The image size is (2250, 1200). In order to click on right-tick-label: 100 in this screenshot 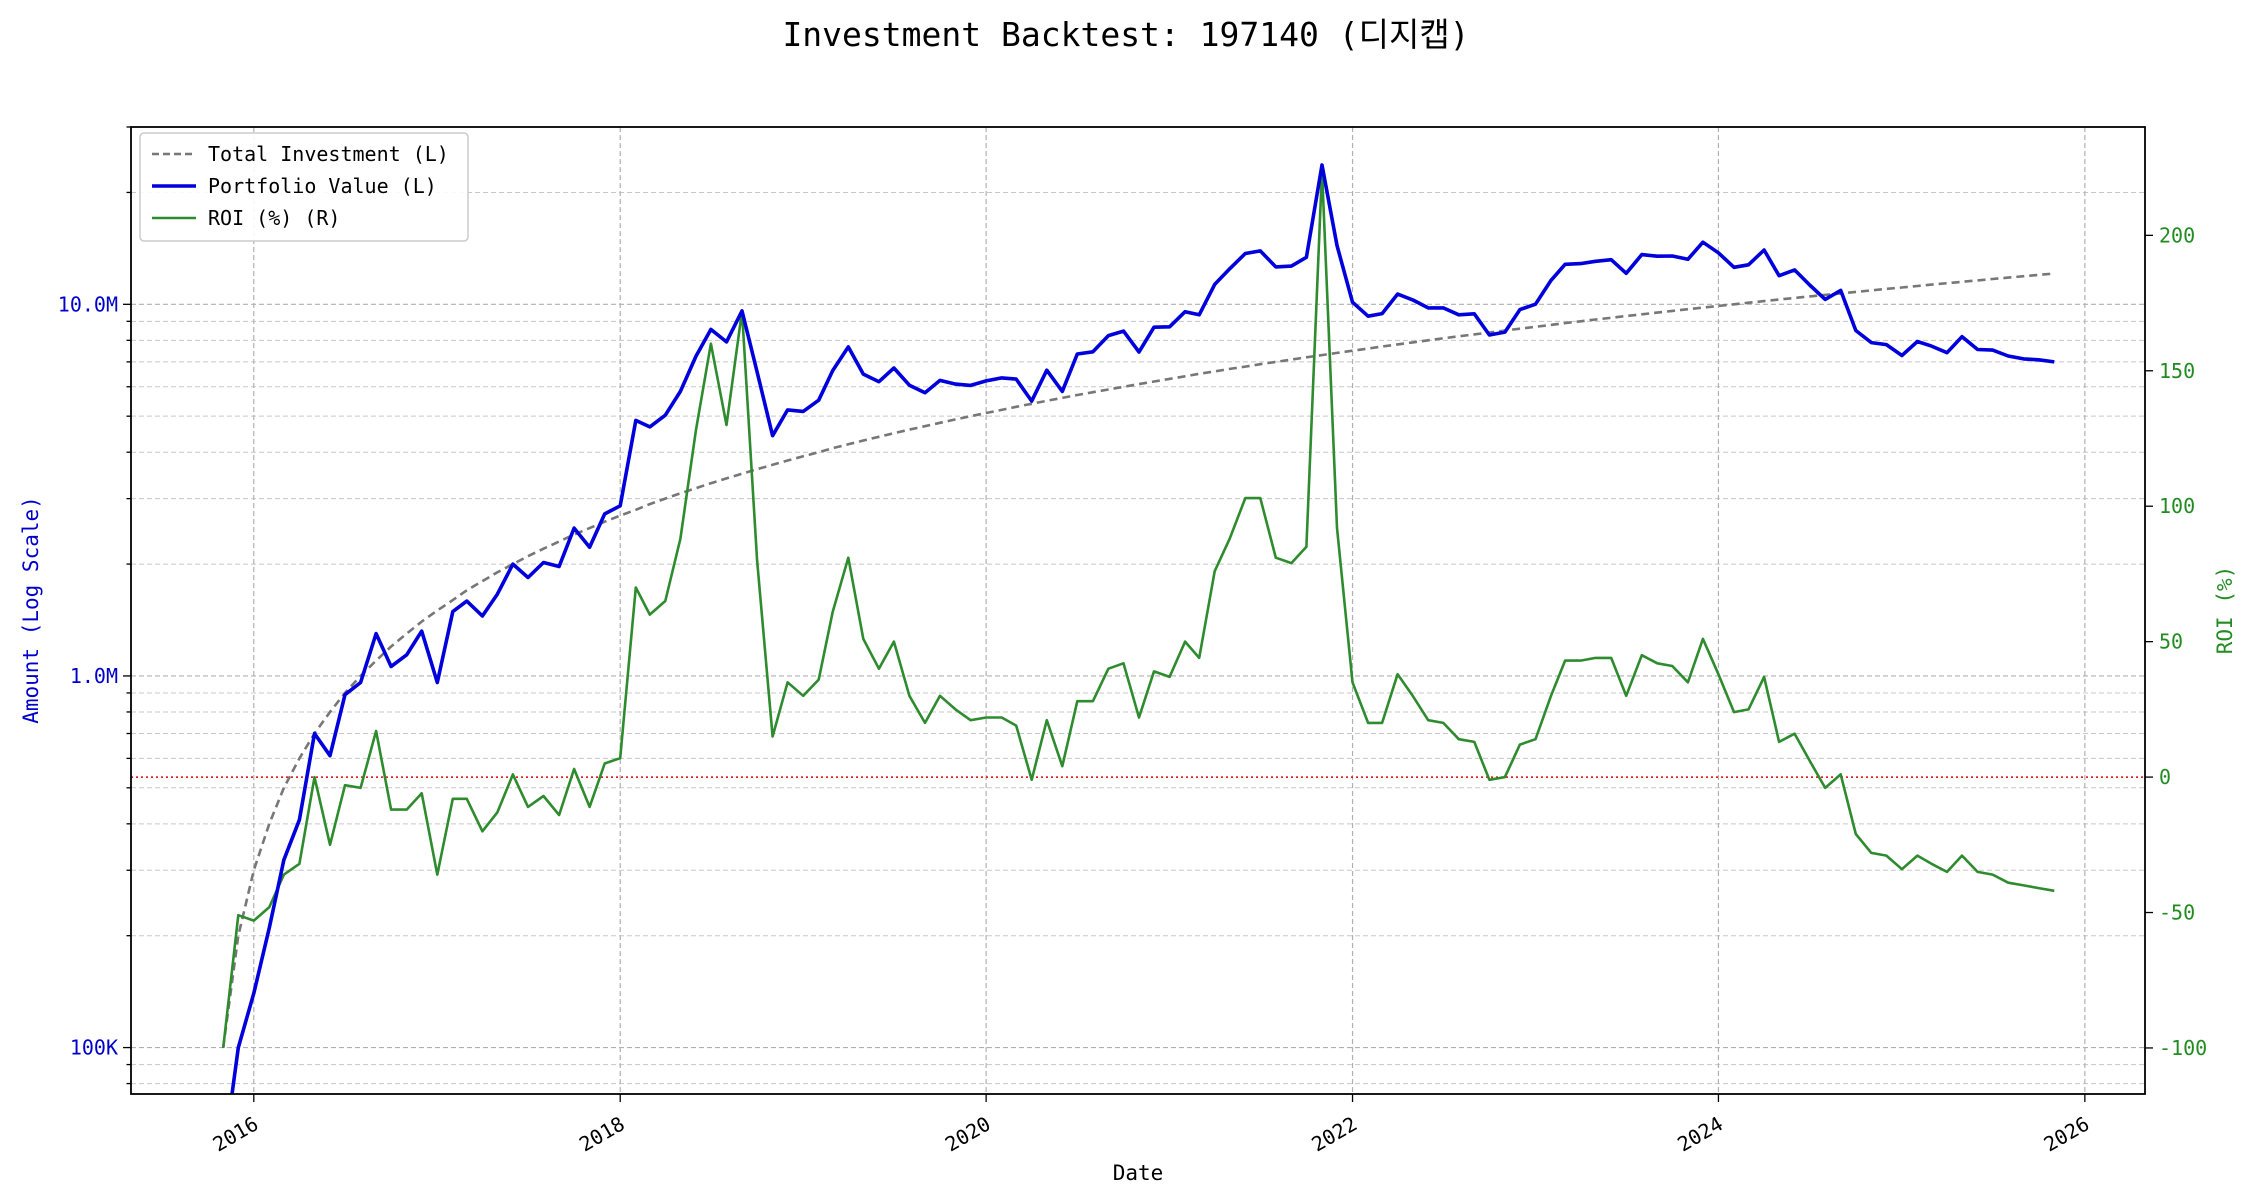, I will do `click(2177, 506)`.